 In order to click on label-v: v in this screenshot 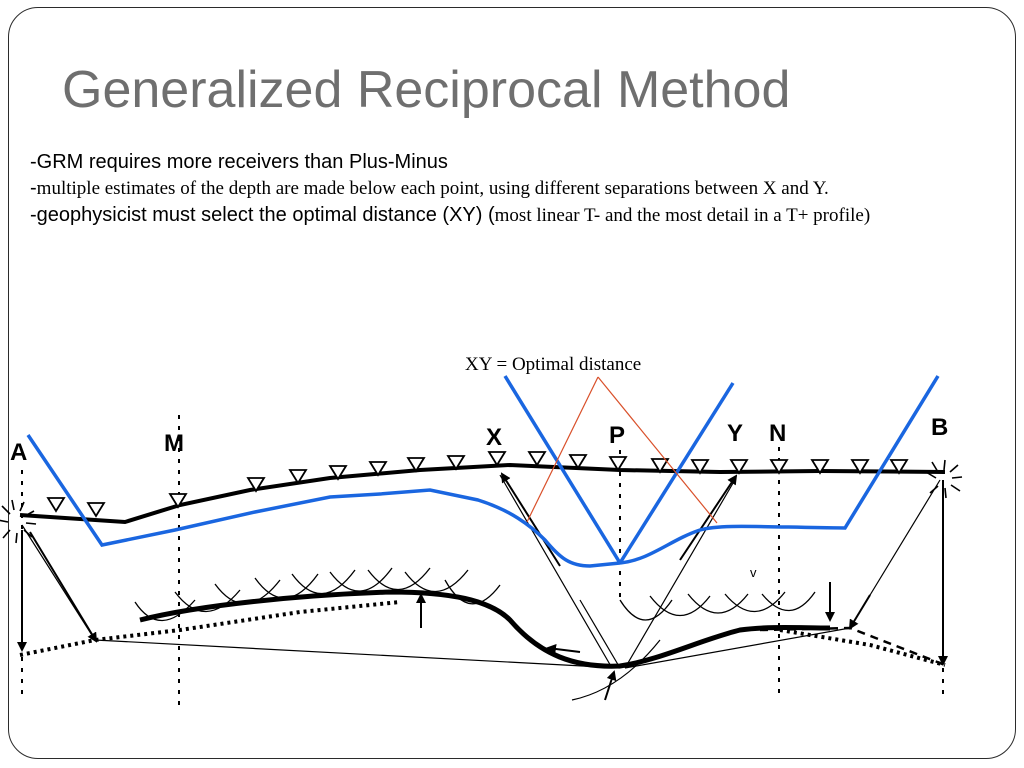, I will do `click(753, 572)`.